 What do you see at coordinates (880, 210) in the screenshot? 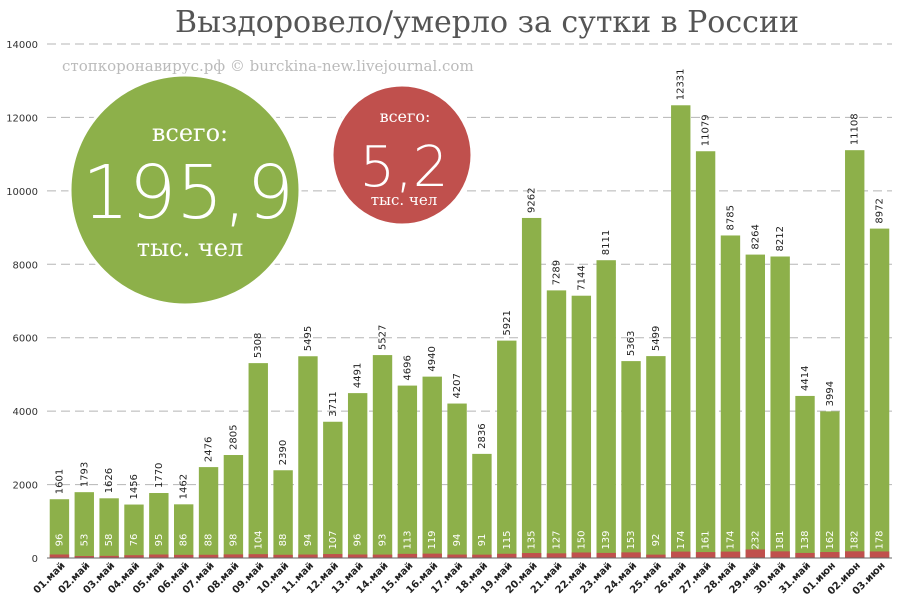
I see `recovered-value-label: 8972` at bounding box center [880, 210].